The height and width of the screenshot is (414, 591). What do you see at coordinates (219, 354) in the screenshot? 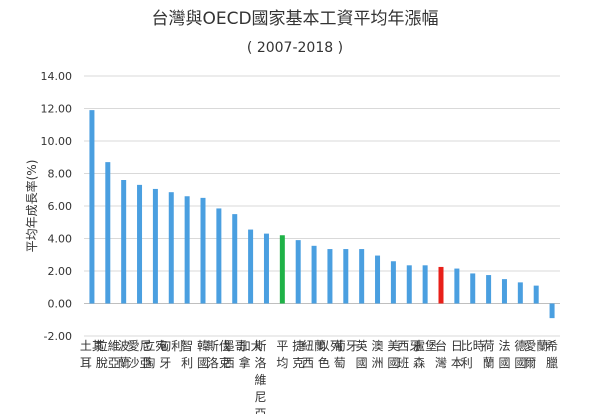
I see `x-tick-label: 斯洛伐克` at bounding box center [219, 354].